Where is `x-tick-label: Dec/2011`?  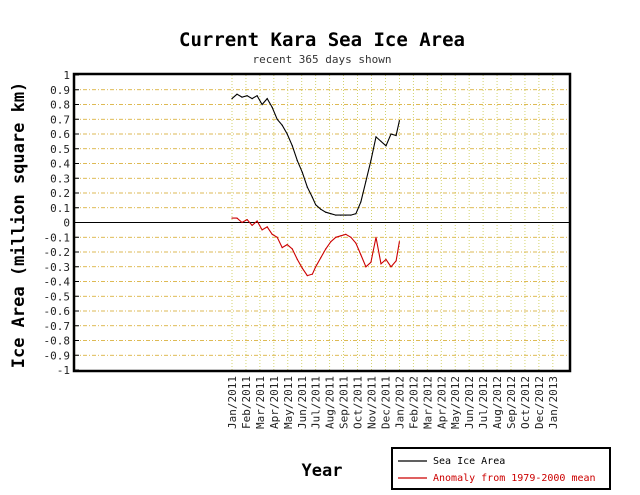
x-tick-label: Dec/2011 is located at coordinates (385, 402).